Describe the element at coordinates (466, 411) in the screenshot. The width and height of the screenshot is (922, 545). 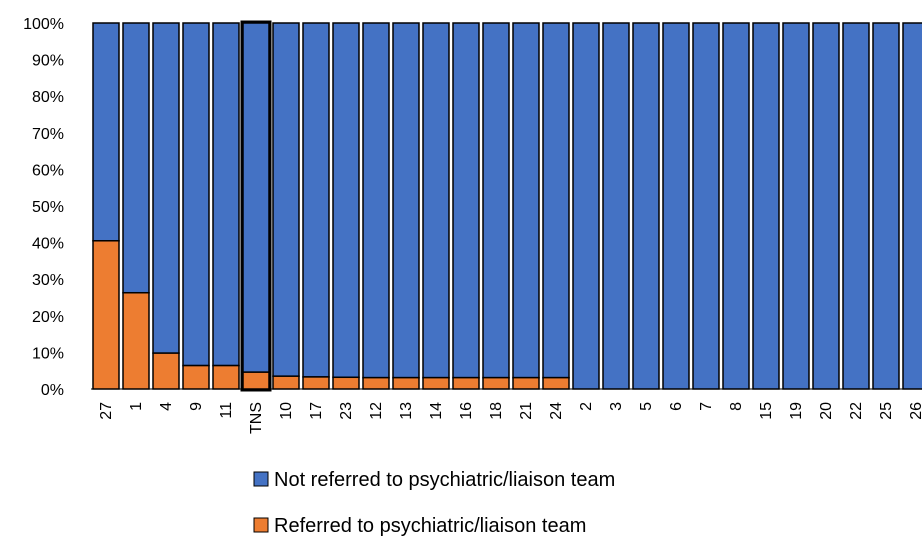
I see `x-tick-label: 16` at that location.